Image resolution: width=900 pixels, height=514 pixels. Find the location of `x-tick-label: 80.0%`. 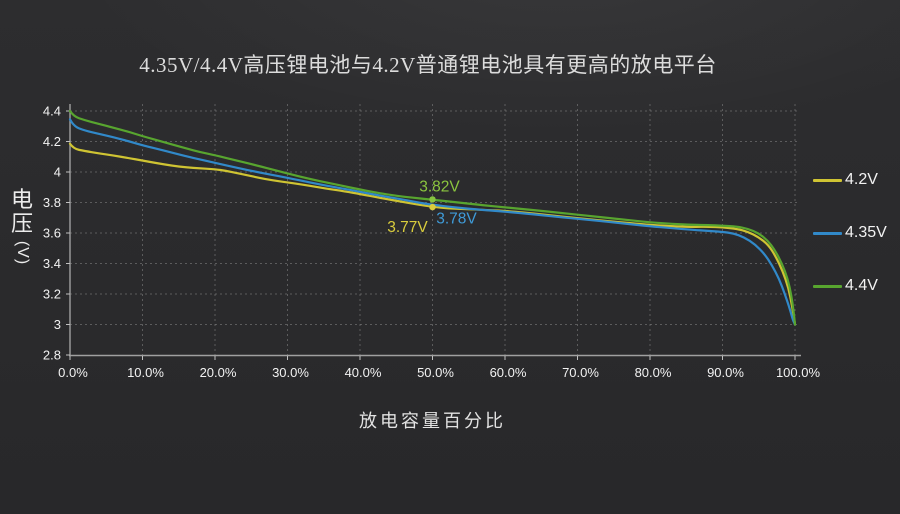

x-tick-label: 80.0% is located at coordinates (653, 372).